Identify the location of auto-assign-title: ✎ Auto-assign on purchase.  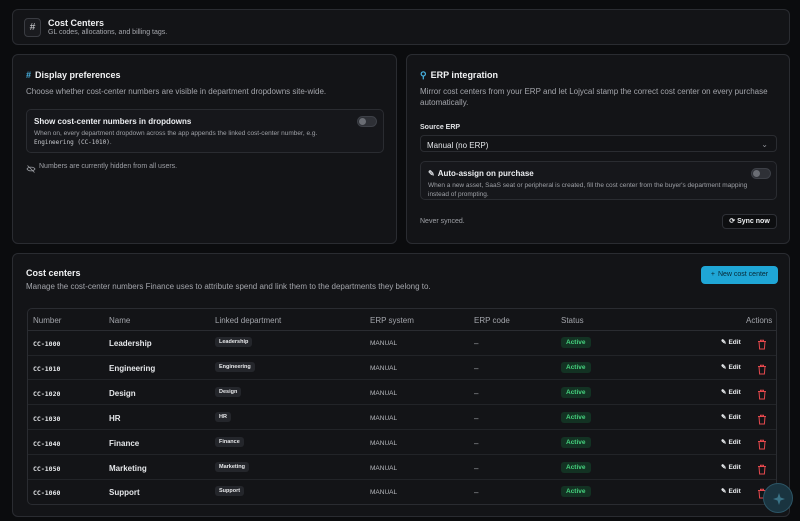
(481, 173).